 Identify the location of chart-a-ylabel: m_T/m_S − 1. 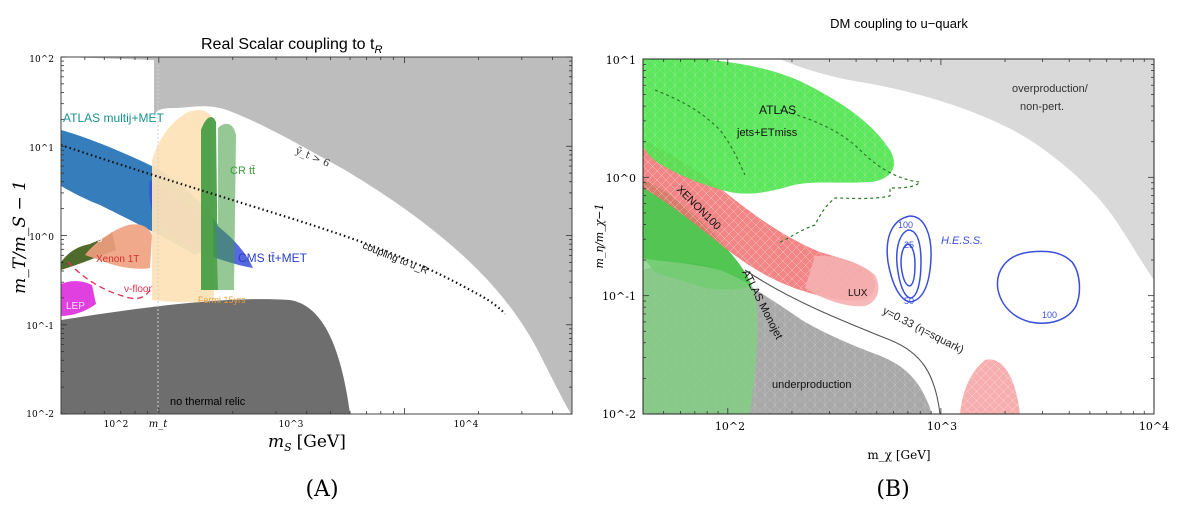
(20, 237).